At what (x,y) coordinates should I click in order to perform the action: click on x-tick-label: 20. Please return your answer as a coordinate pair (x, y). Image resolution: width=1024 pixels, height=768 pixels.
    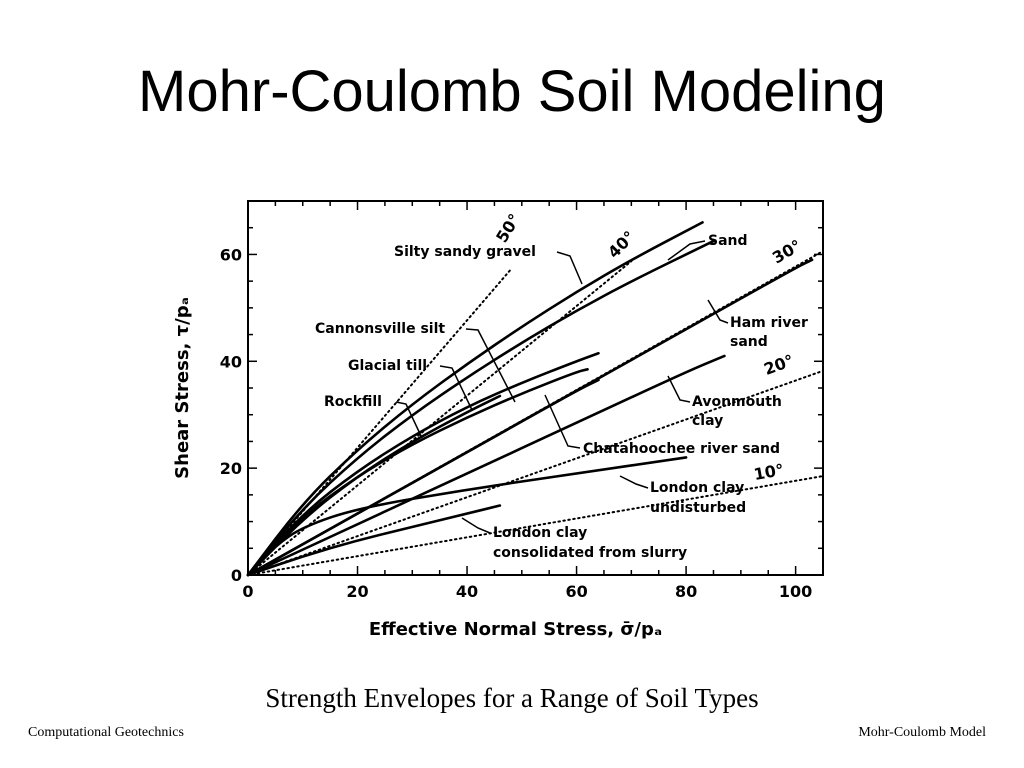
    Looking at the image, I should click on (357, 591).